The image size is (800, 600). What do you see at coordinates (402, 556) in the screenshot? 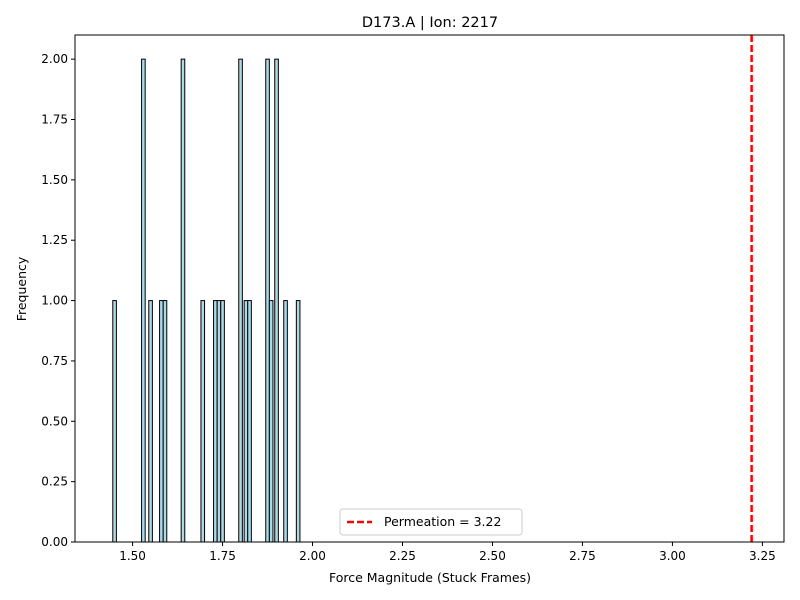
I see `x-tick-label: 2.25` at bounding box center [402, 556].